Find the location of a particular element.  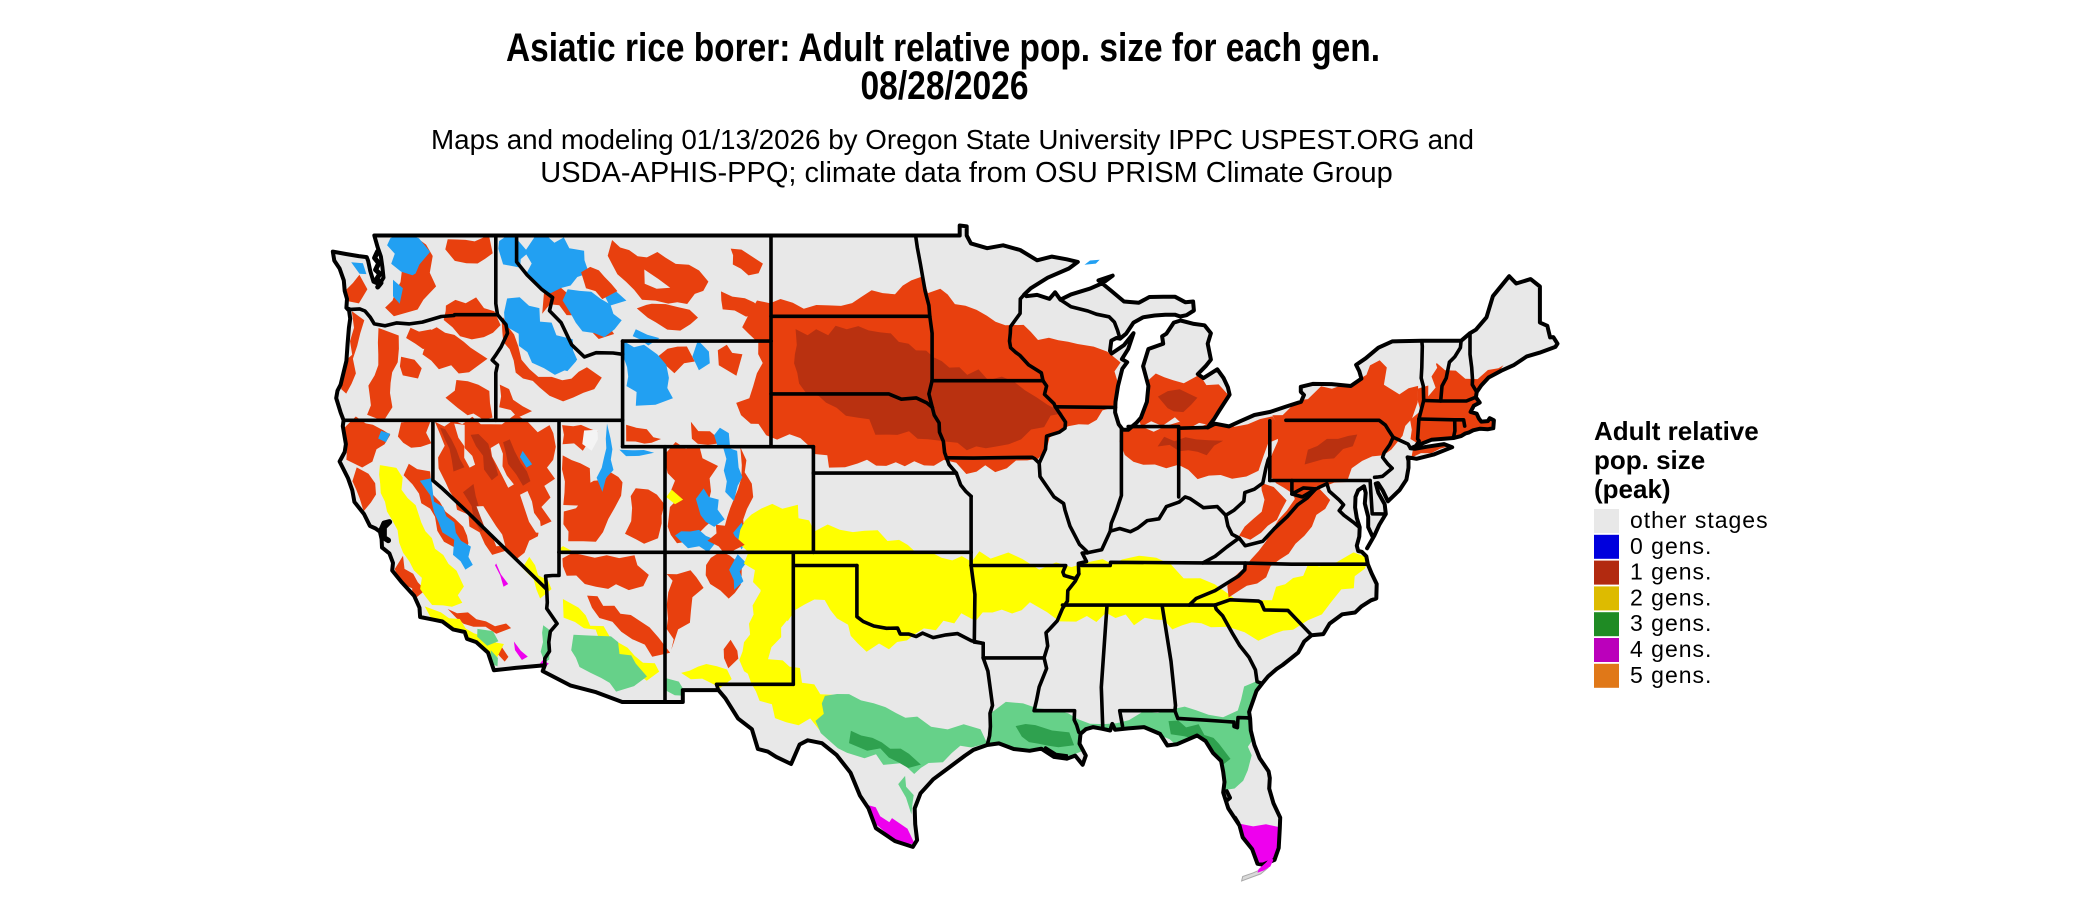

svg-text: 5 gens. is located at coordinates (1671, 675).